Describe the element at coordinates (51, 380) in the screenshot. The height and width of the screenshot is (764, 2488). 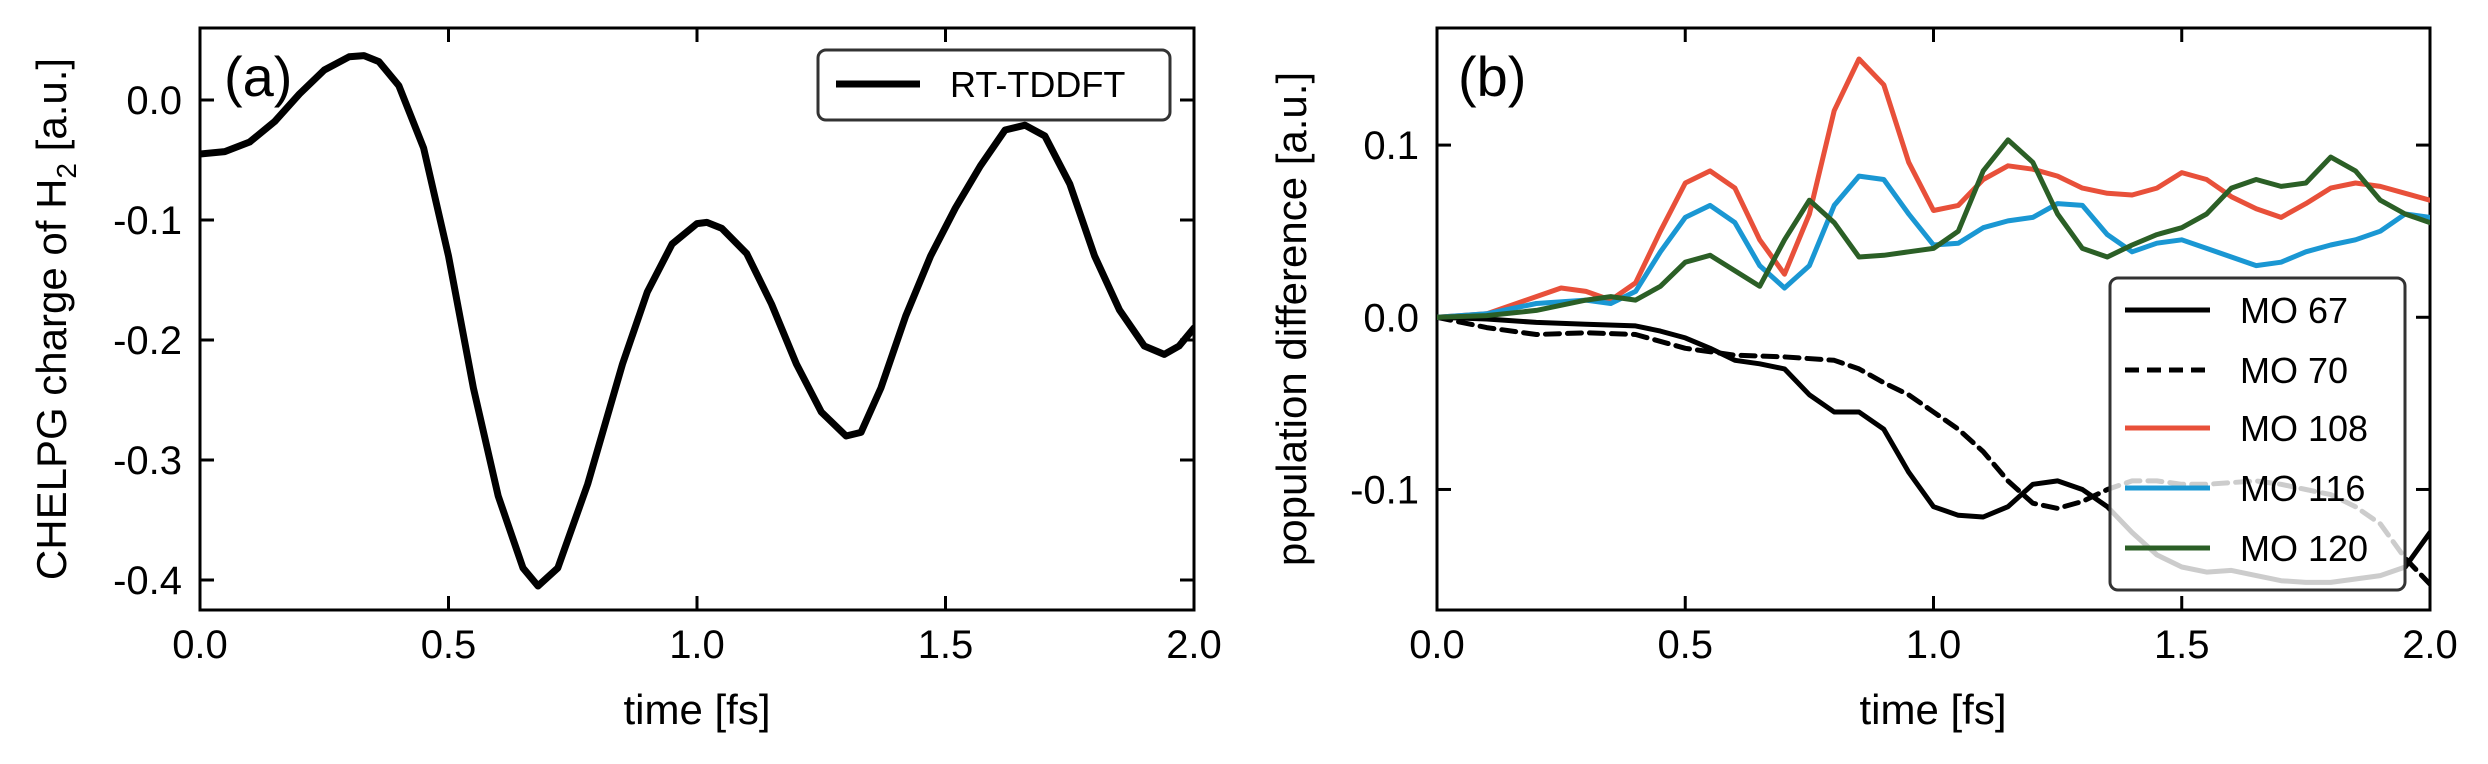
I see `y-axis-label-main: CHELPG charge of H` at that location.